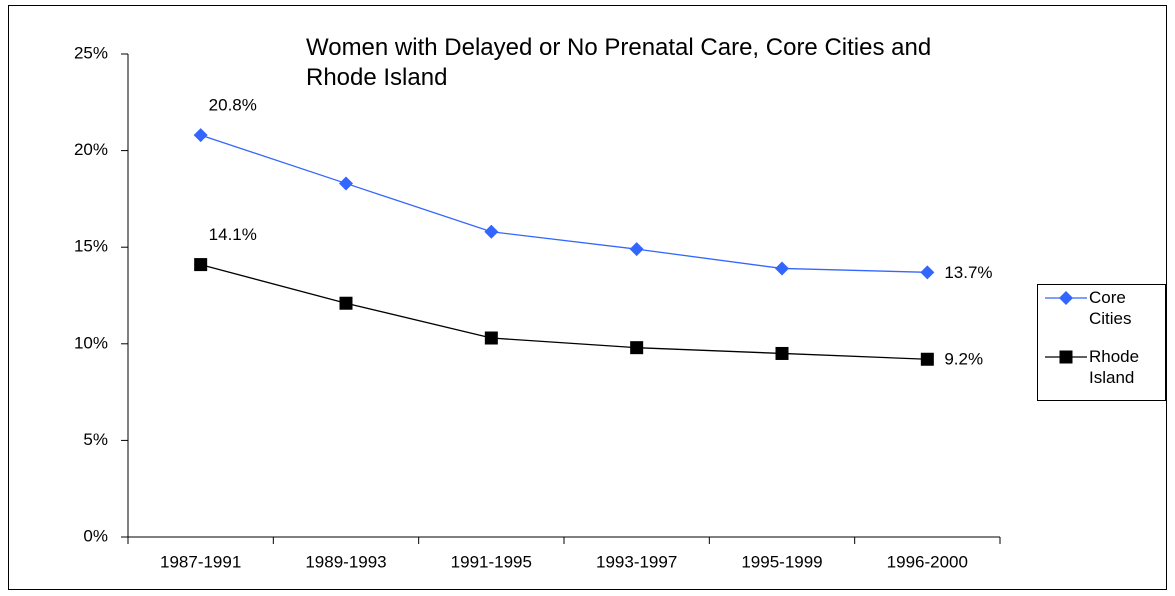 The height and width of the screenshot is (596, 1175). Describe the element at coordinates (1110, 308) in the screenshot. I see `legend-label: Core Cities` at that location.